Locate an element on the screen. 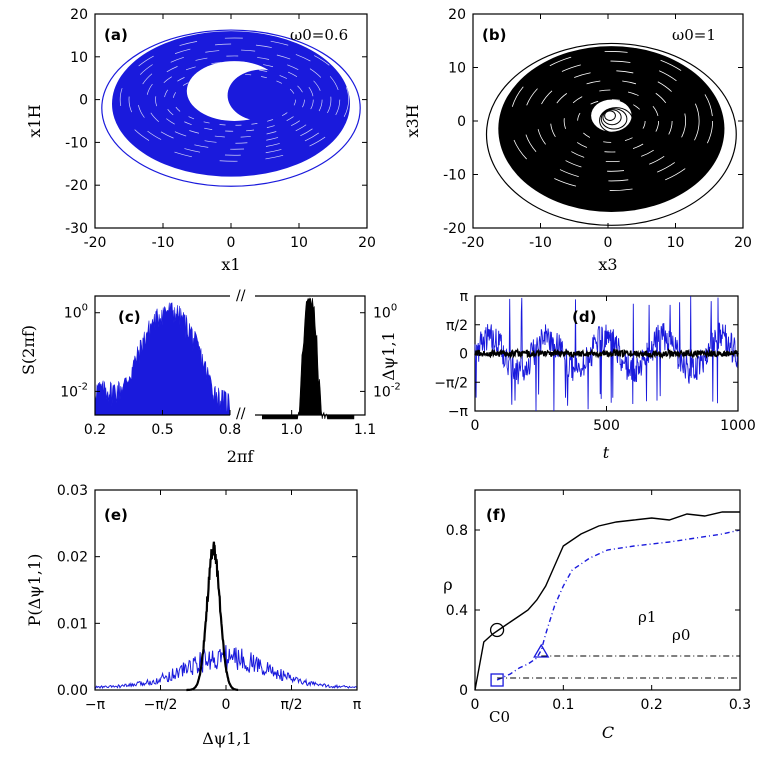  panel-a-annotation: ω0=0.6 is located at coordinates (319, 35).